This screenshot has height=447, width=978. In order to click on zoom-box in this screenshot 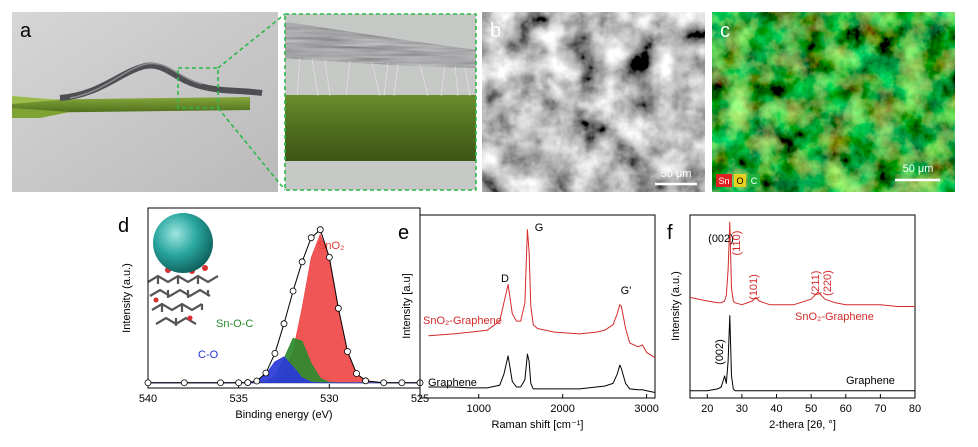, I will do `click(198, 88)`.